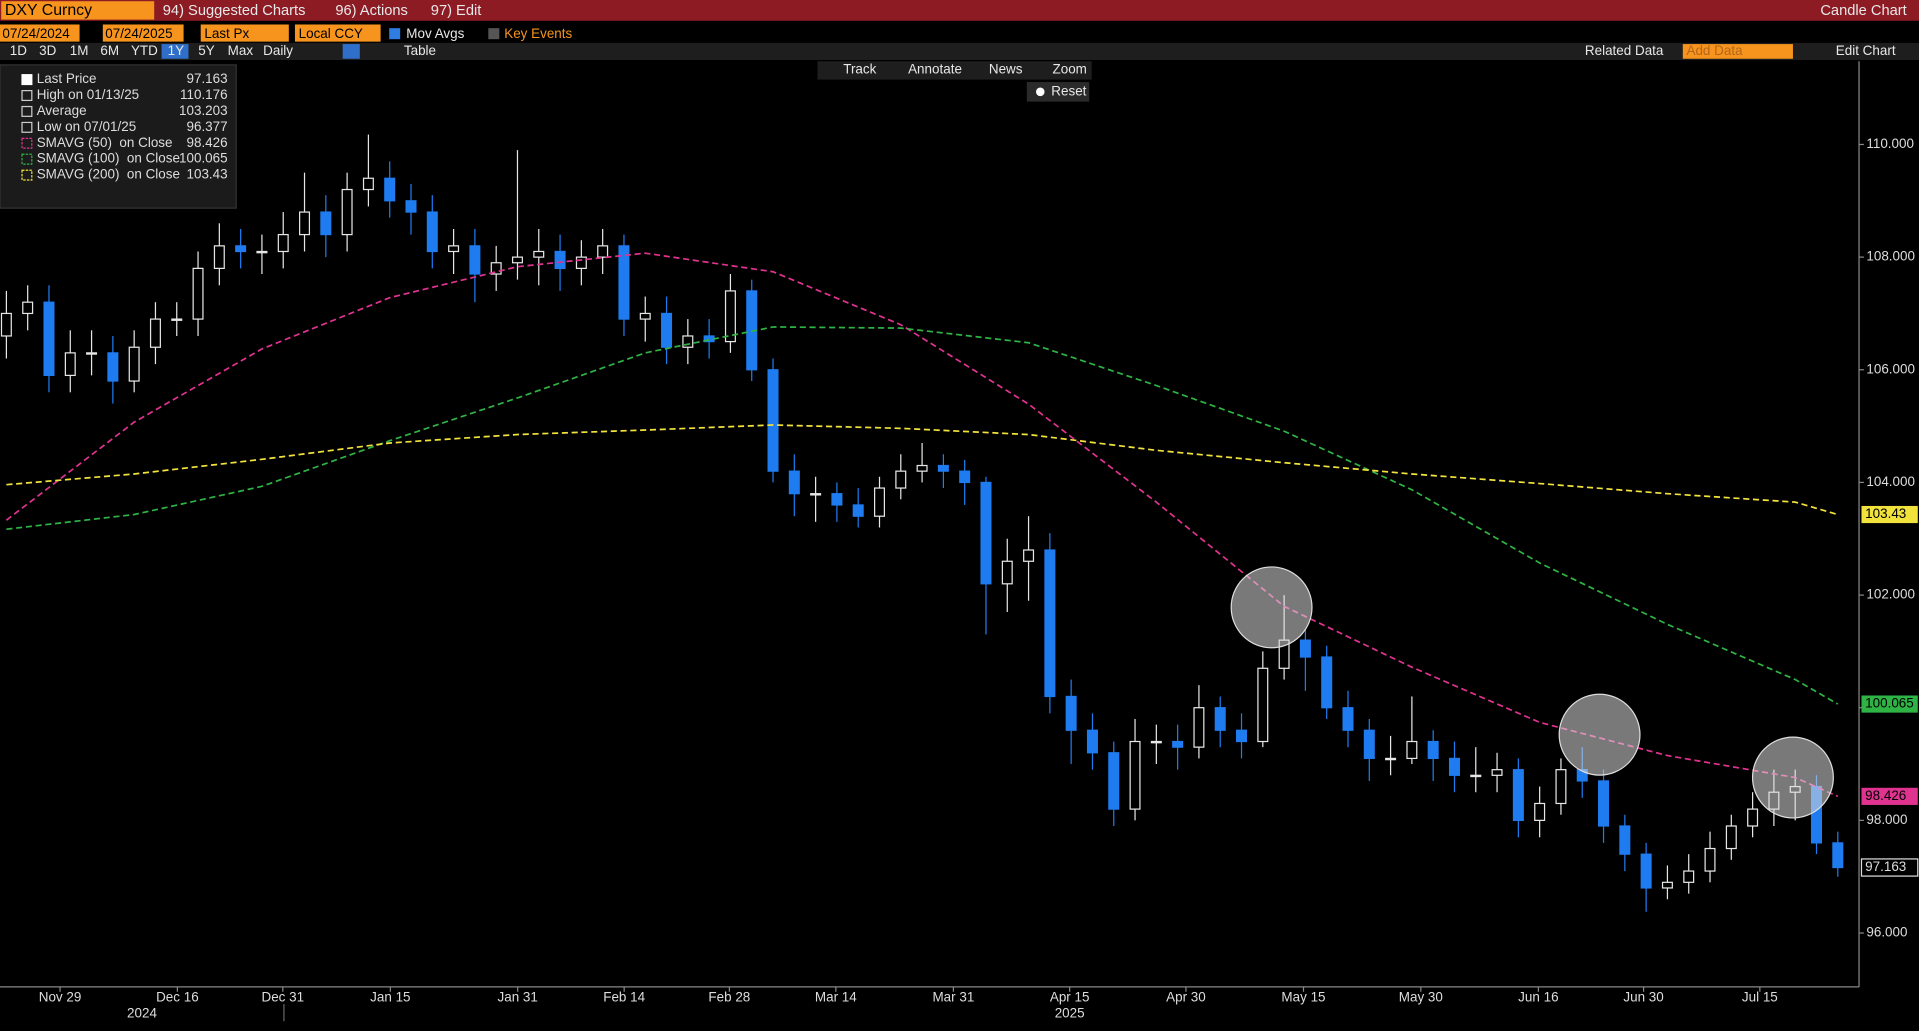 Image resolution: width=1919 pixels, height=1031 pixels. I want to click on x-tick-label: Mar 14, so click(836, 996).